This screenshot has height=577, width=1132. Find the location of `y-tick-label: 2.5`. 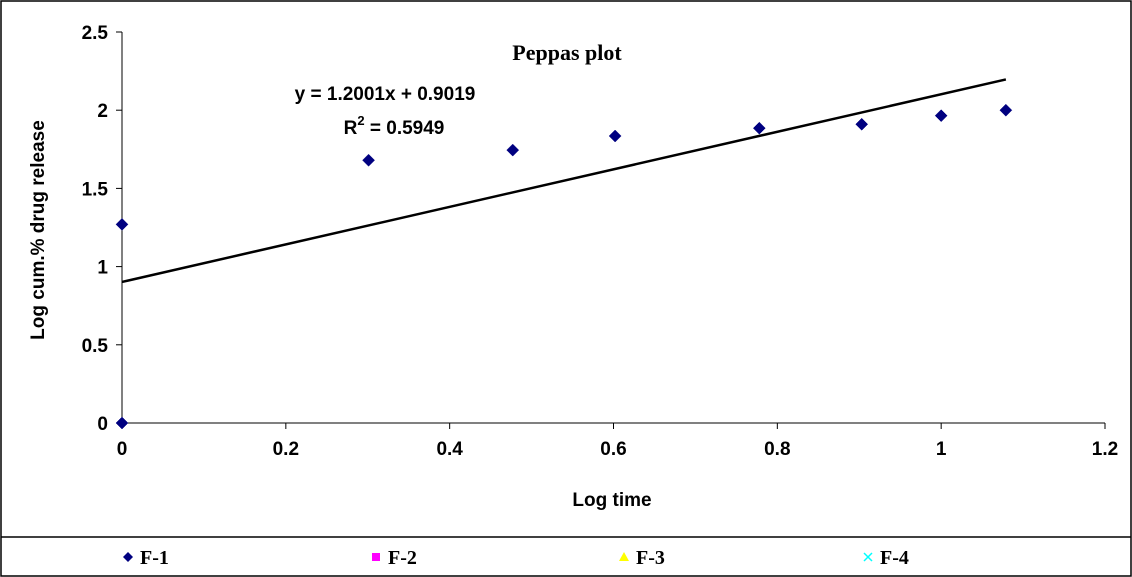

y-tick-label: 2.5 is located at coordinates (95, 33).